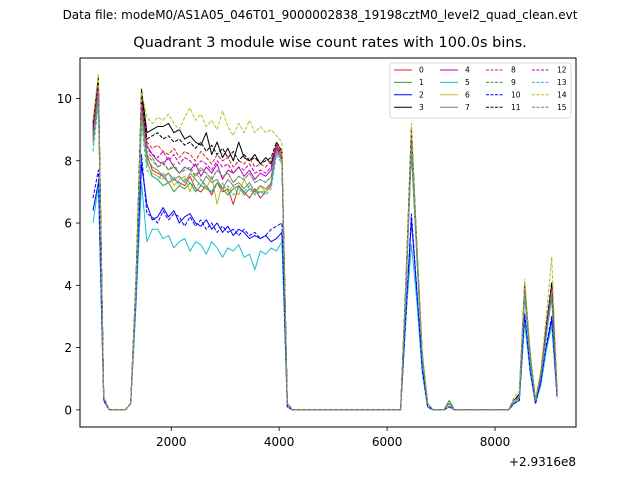  What do you see at coordinates (562, 82) in the screenshot?
I see `legend-label-13: 13` at bounding box center [562, 82].